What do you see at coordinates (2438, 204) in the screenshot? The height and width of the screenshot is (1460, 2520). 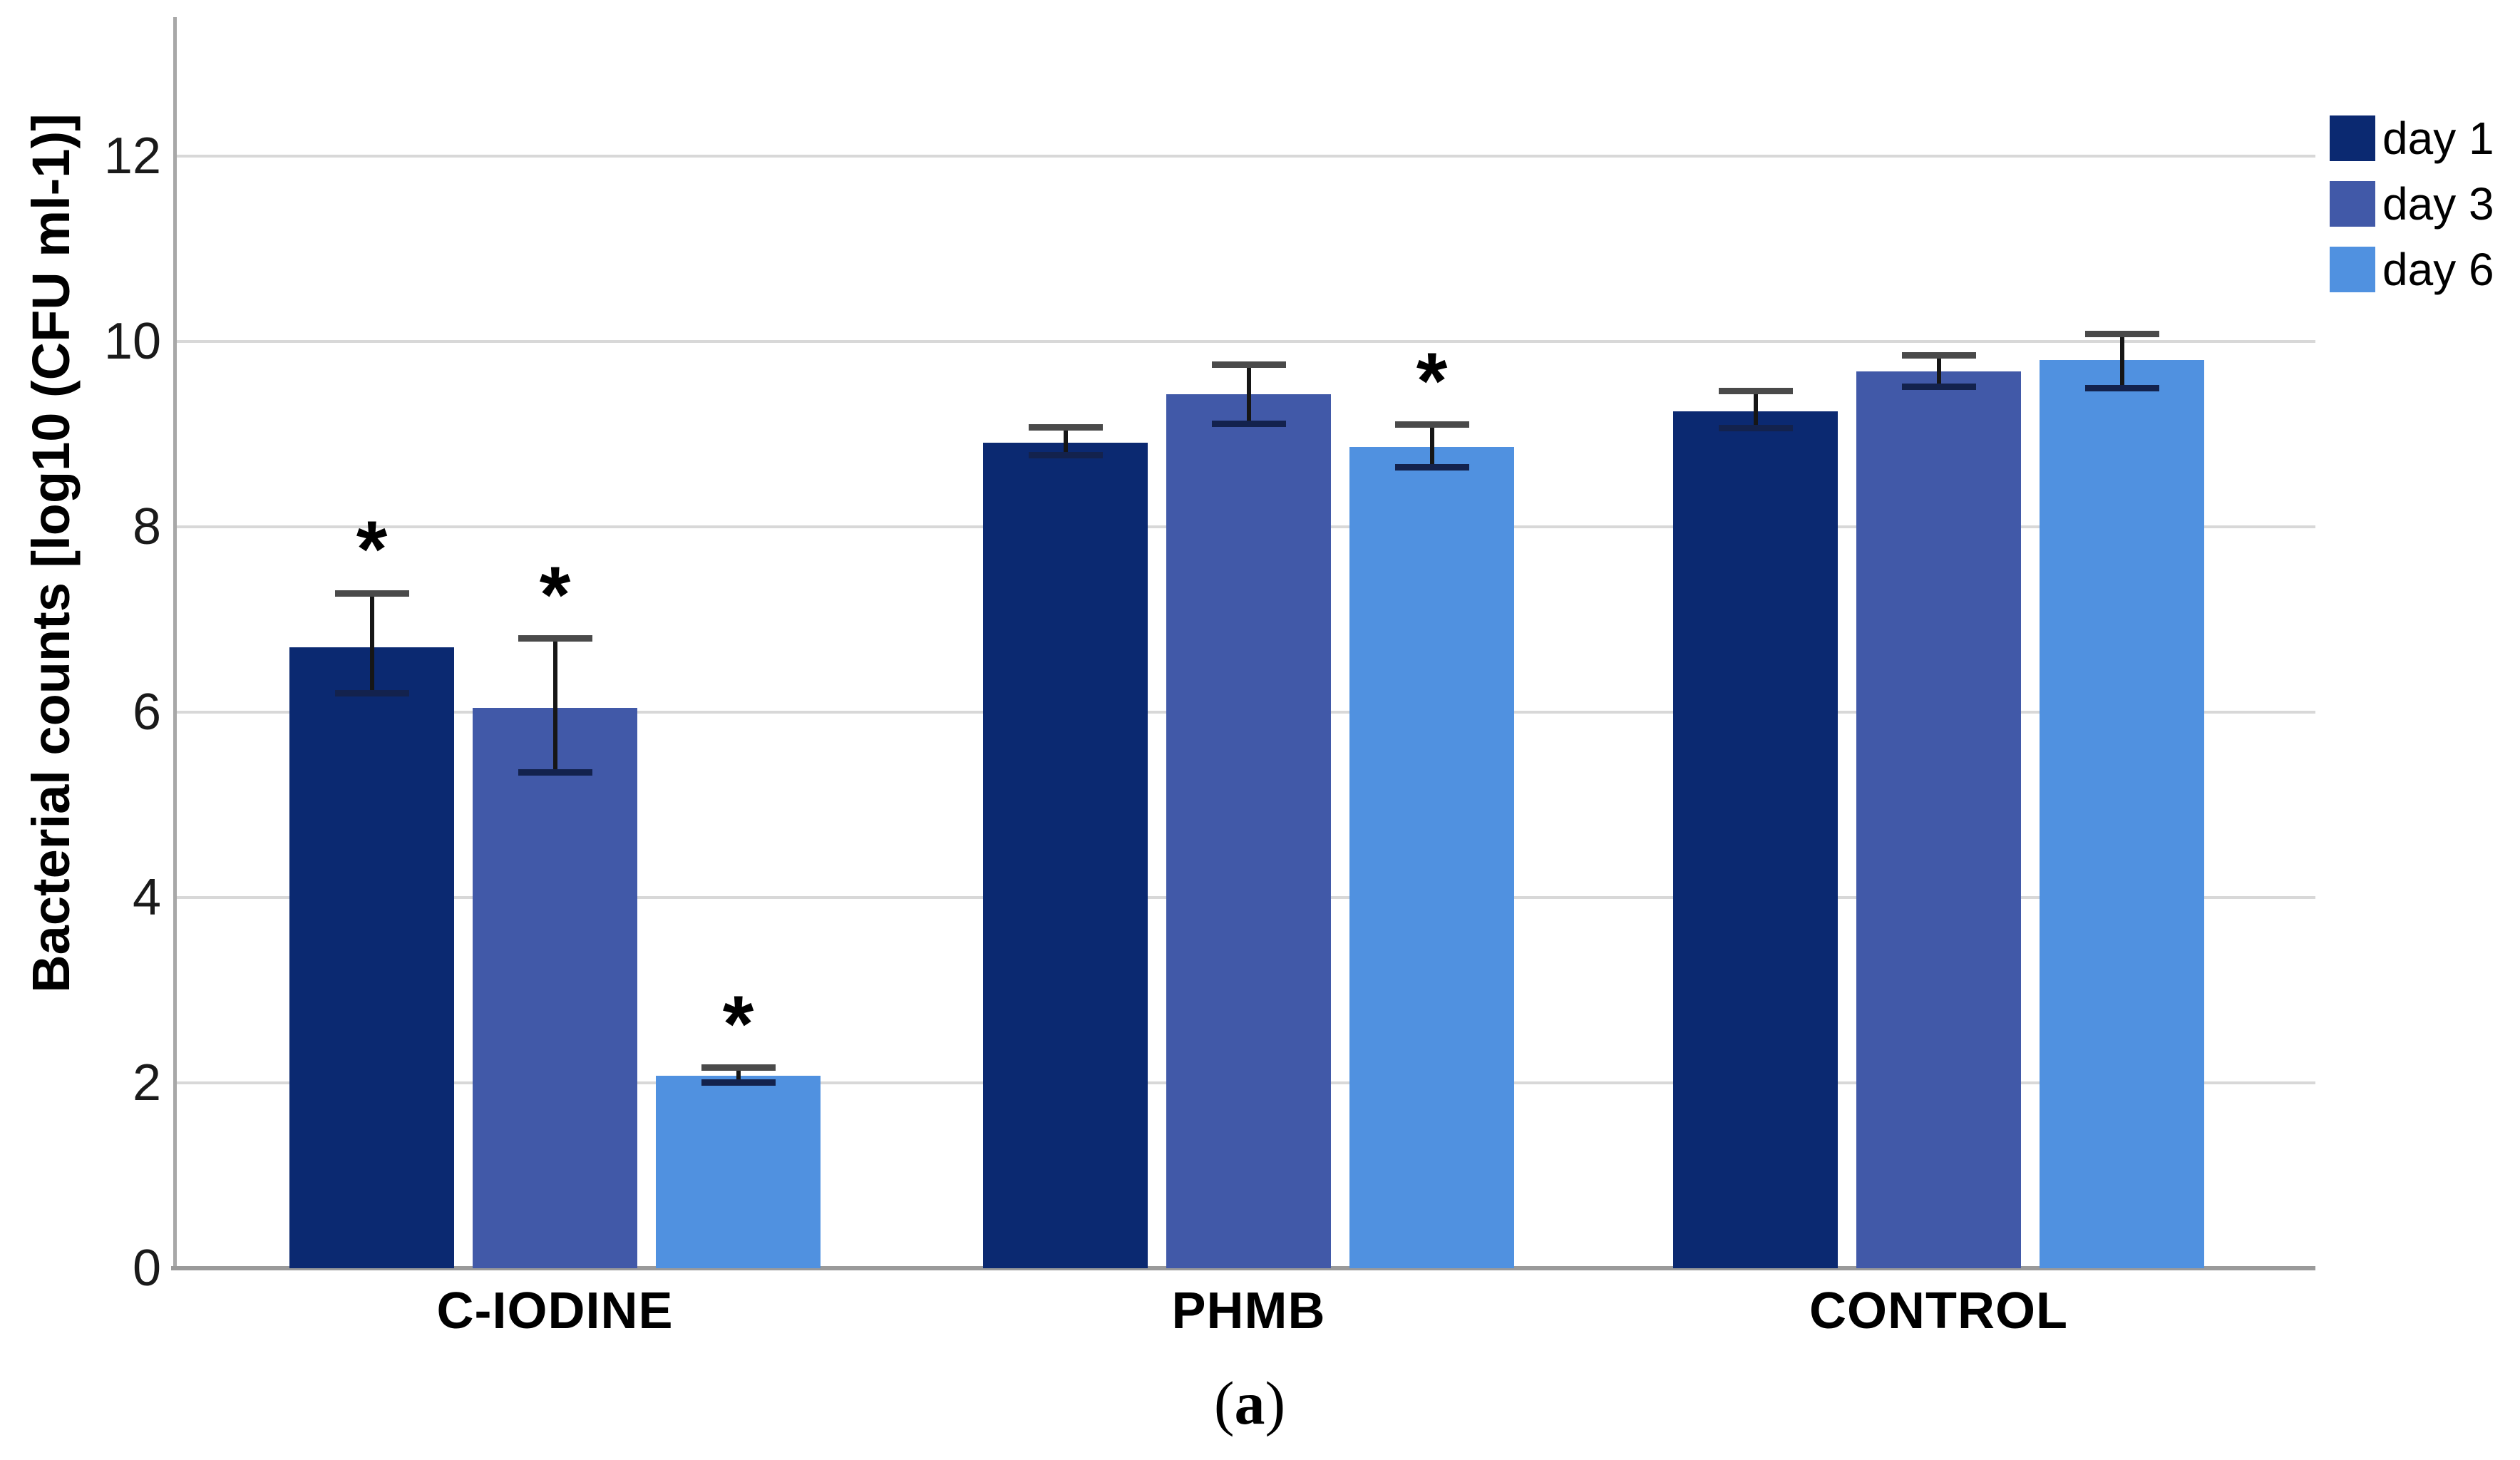 I see `legend-label: day 3` at bounding box center [2438, 204].